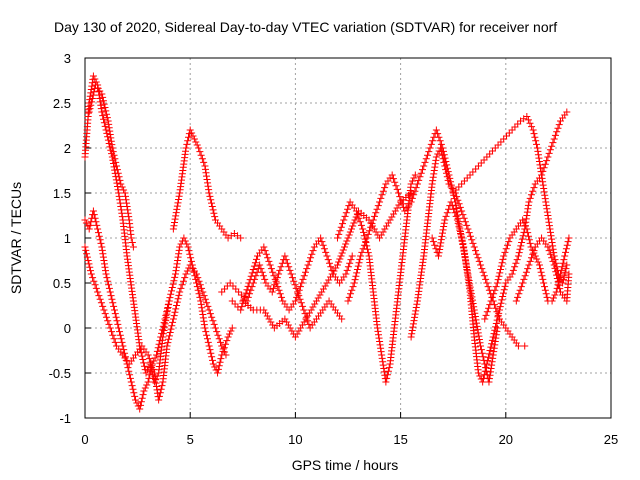 The height and width of the screenshot is (480, 640). Describe the element at coordinates (62, 193) in the screenshot. I see `y-tick-label: 1.5` at that location.